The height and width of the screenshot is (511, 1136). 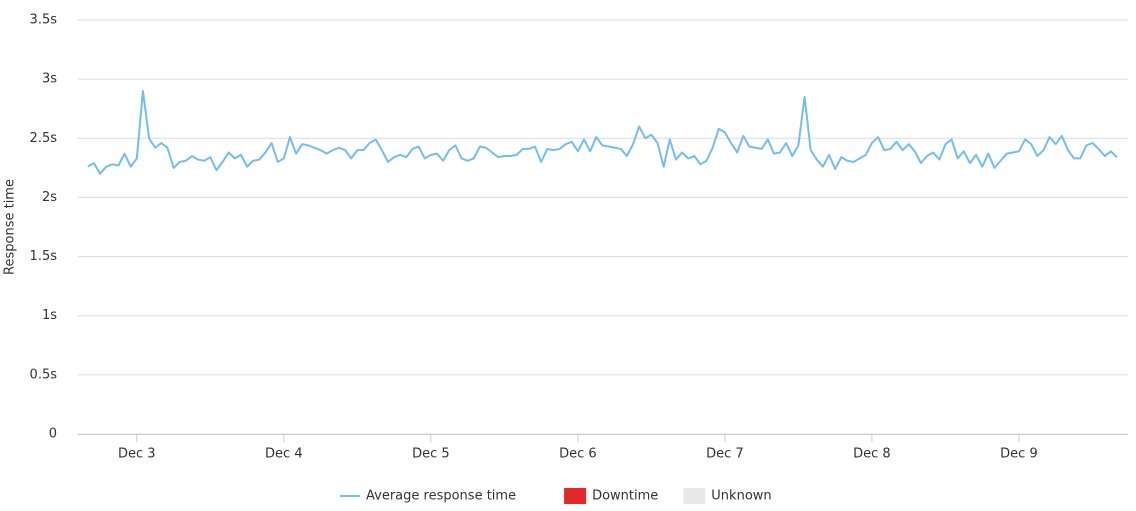 I want to click on legend-label: Average response time, so click(x=441, y=496).